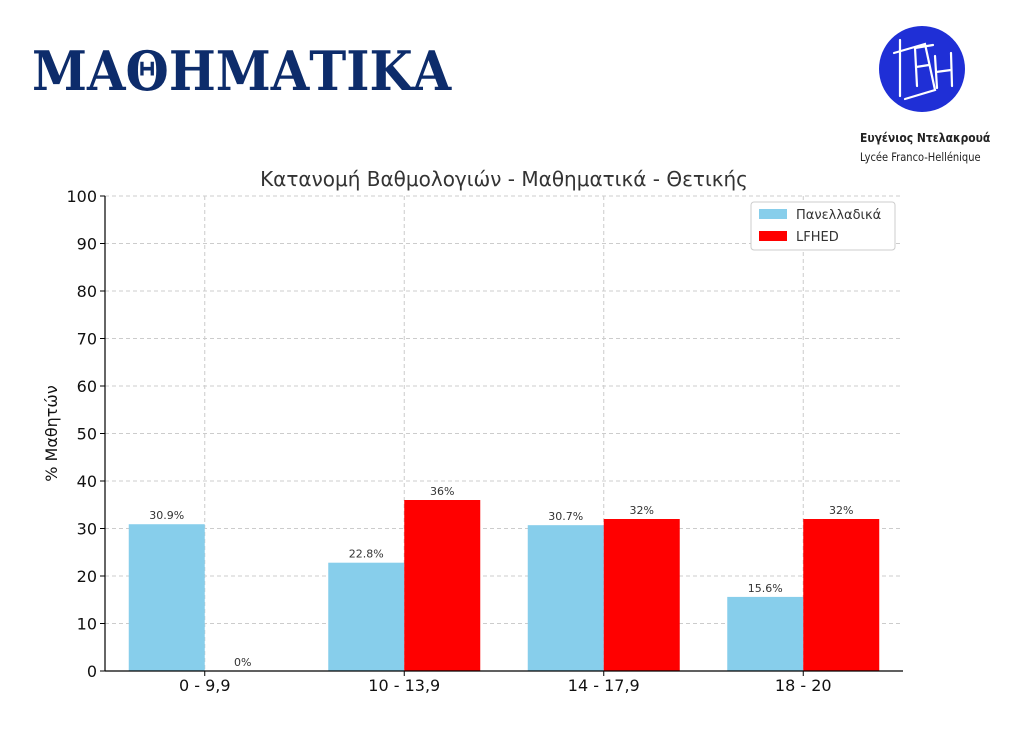 This screenshot has height=741, width=1010. I want to click on page-title: ΜΑΘΗΜΑΤΙΚΑ, so click(242, 71).